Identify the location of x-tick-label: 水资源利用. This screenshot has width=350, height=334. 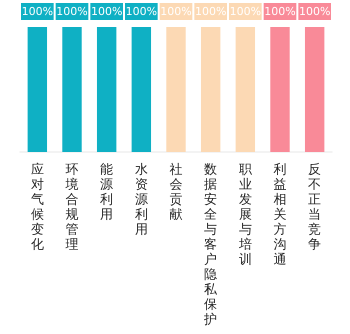
(141, 200).